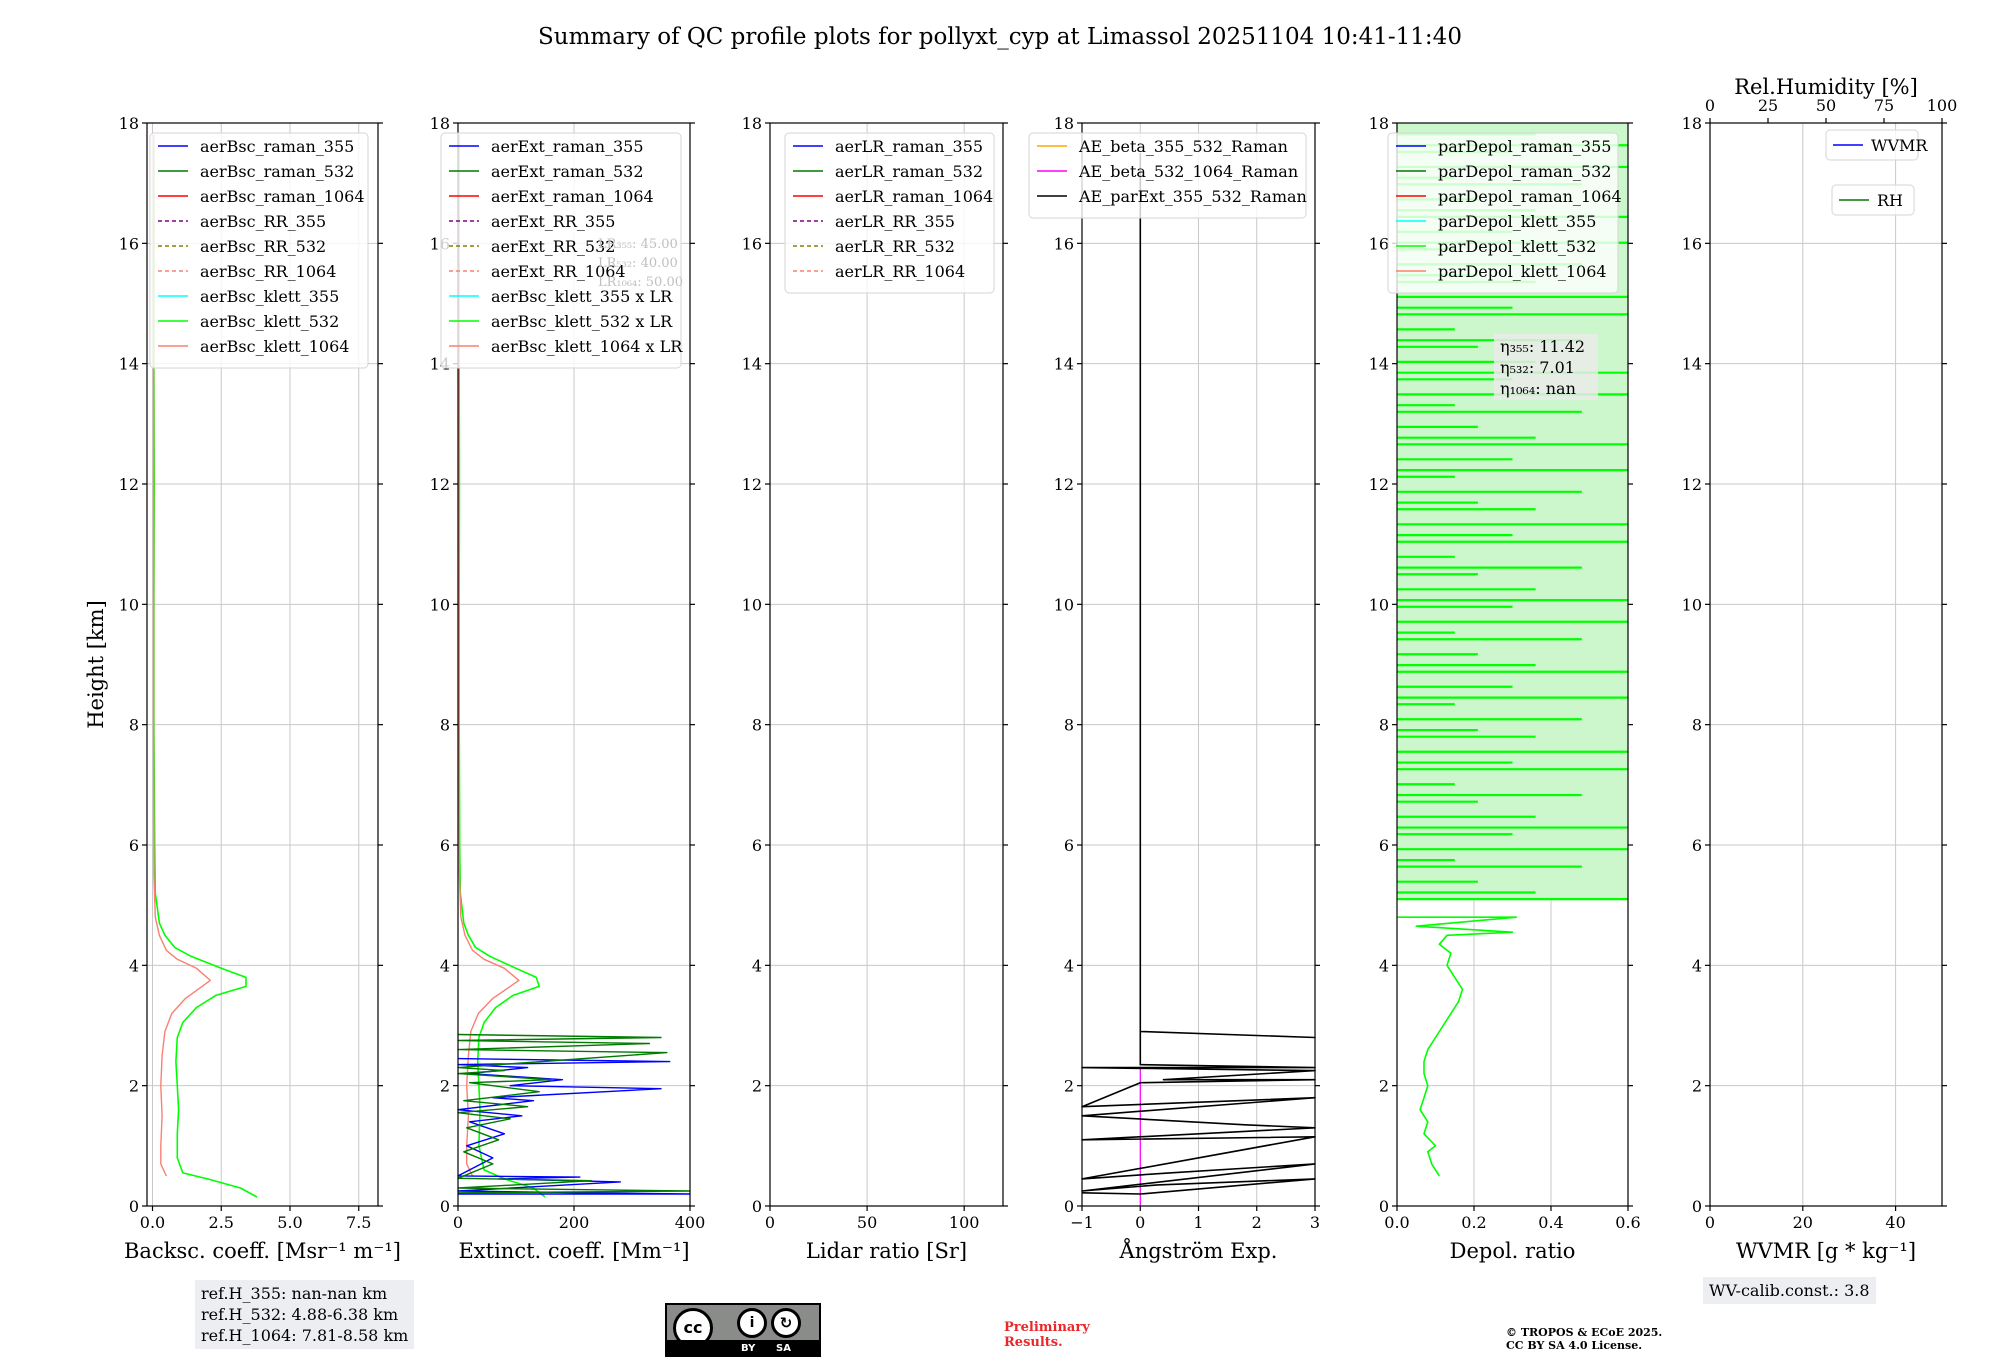  What do you see at coordinates (752, 1323) in the screenshot?
I see `person-icon: i` at bounding box center [752, 1323].